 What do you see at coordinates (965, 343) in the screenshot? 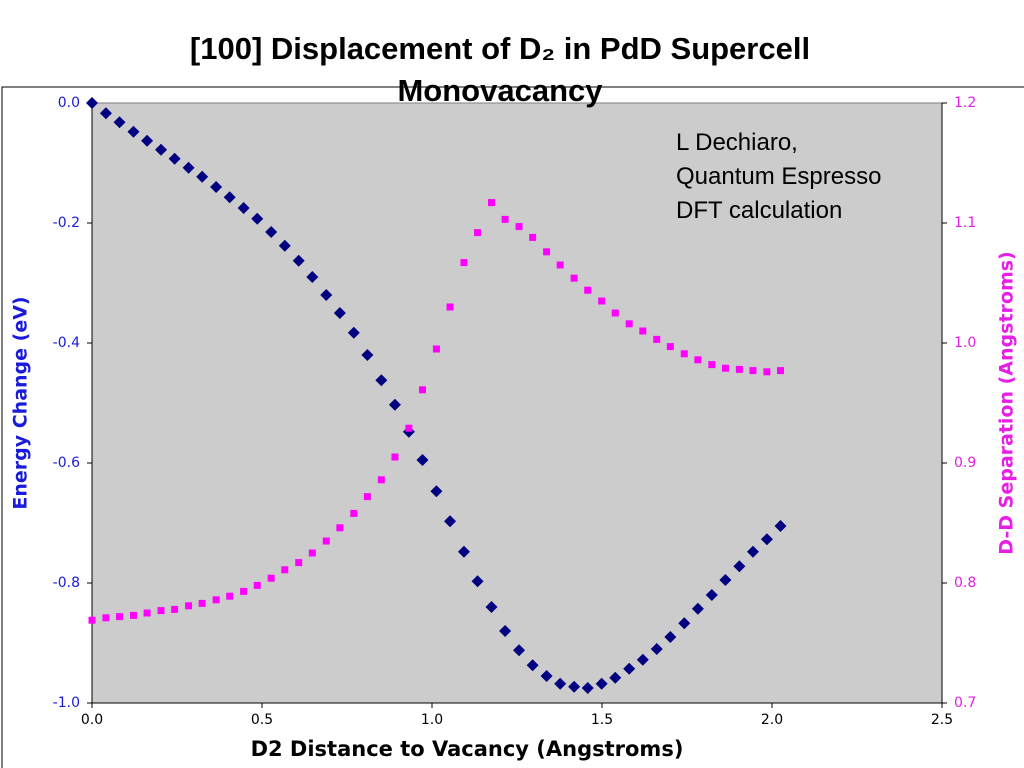
I see `y2-tick-label: 1.0` at bounding box center [965, 343].